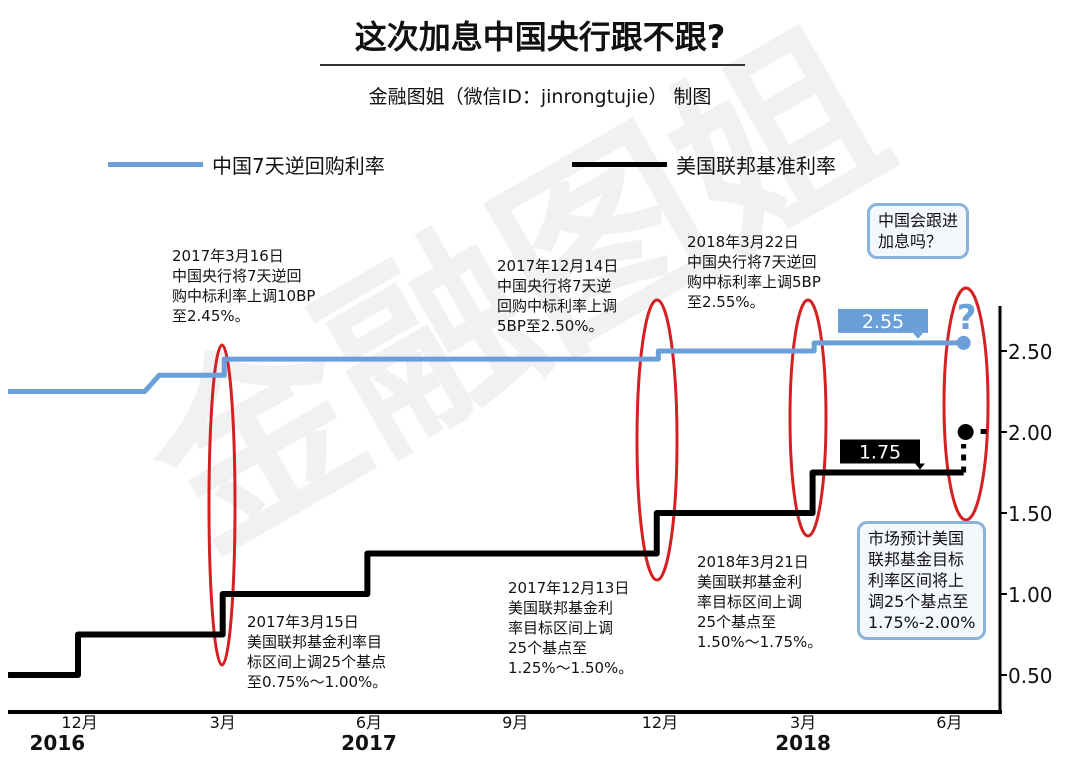 The image size is (1080, 757). What do you see at coordinates (922, 580) in the screenshot?
I see `forecast-bubble: 市场预计美国 联邦基金目标 利率区间将上 调25个基点至 1.75%-2.00%` at bounding box center [922, 580].